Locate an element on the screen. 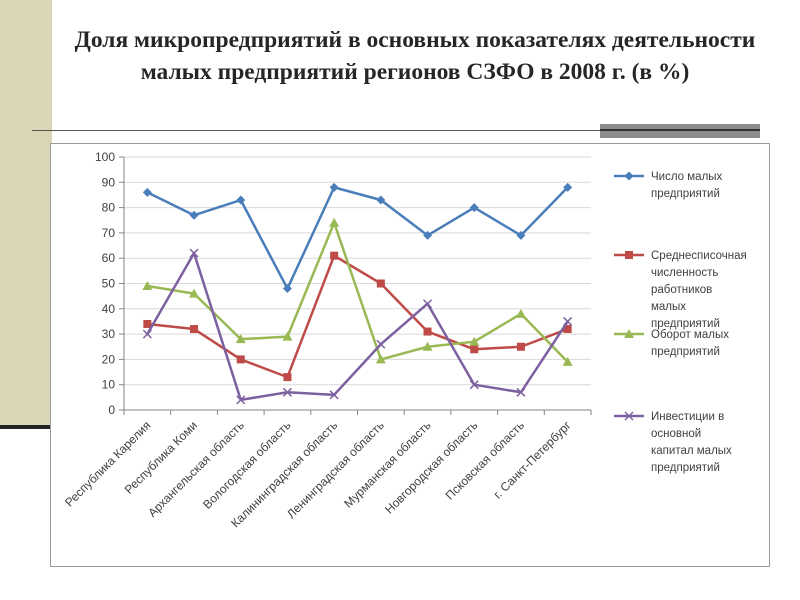 This screenshot has width=800, height=600. y-tick-label: 20 is located at coordinates (109, 359).